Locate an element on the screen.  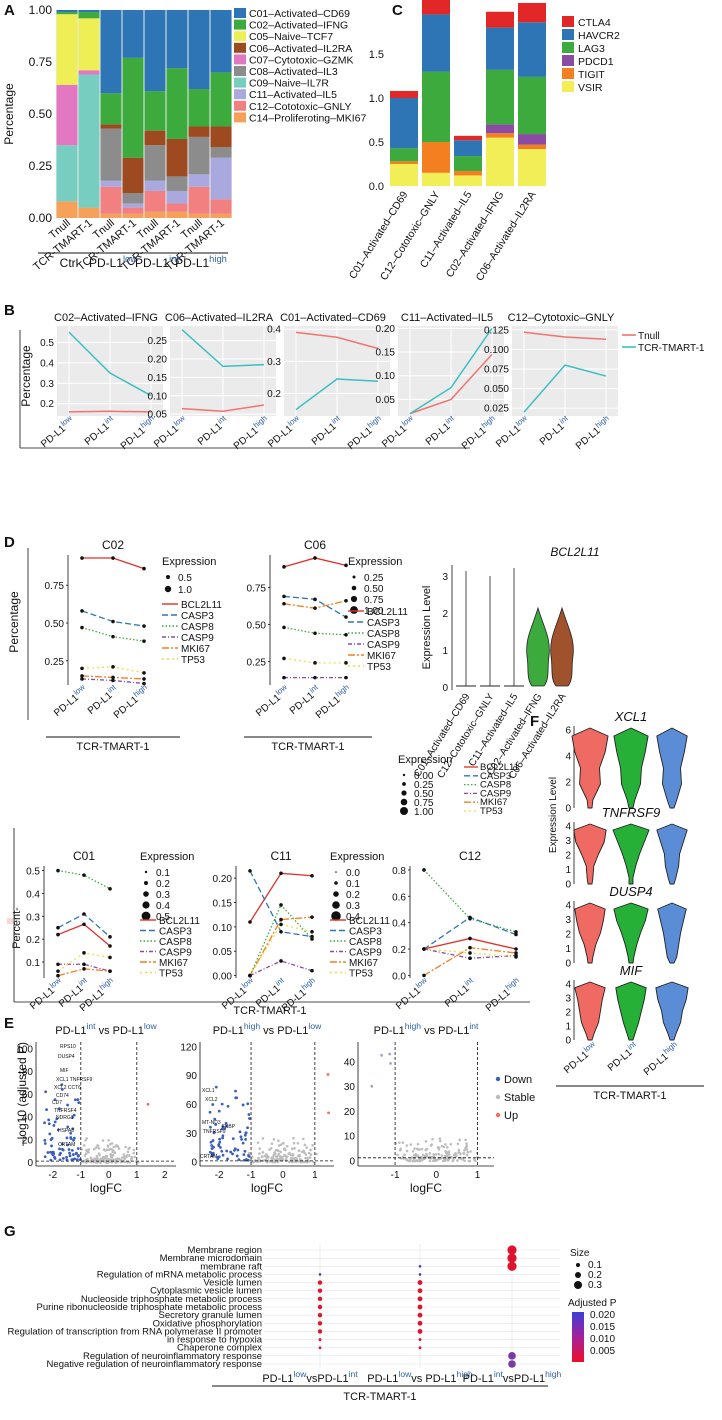
term-label: Membrane microdomain is located at coordinates (211, 1258).